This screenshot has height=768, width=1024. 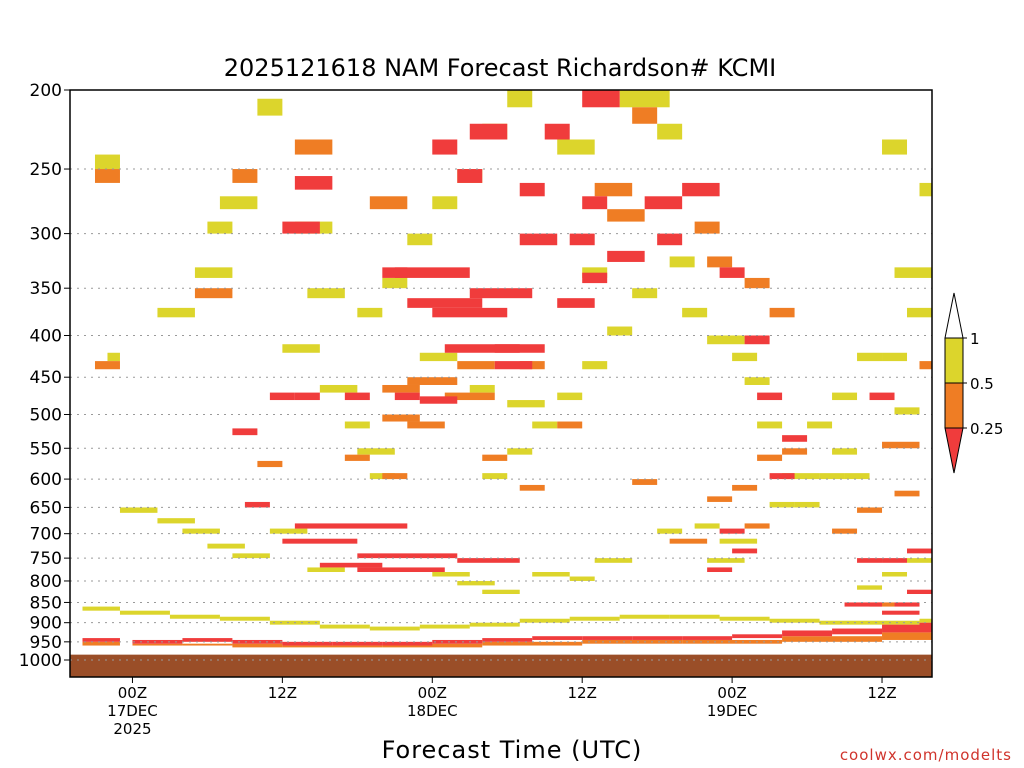 What do you see at coordinates (46, 559) in the screenshot?
I see `y-tick-label-750: 750` at bounding box center [46, 559].